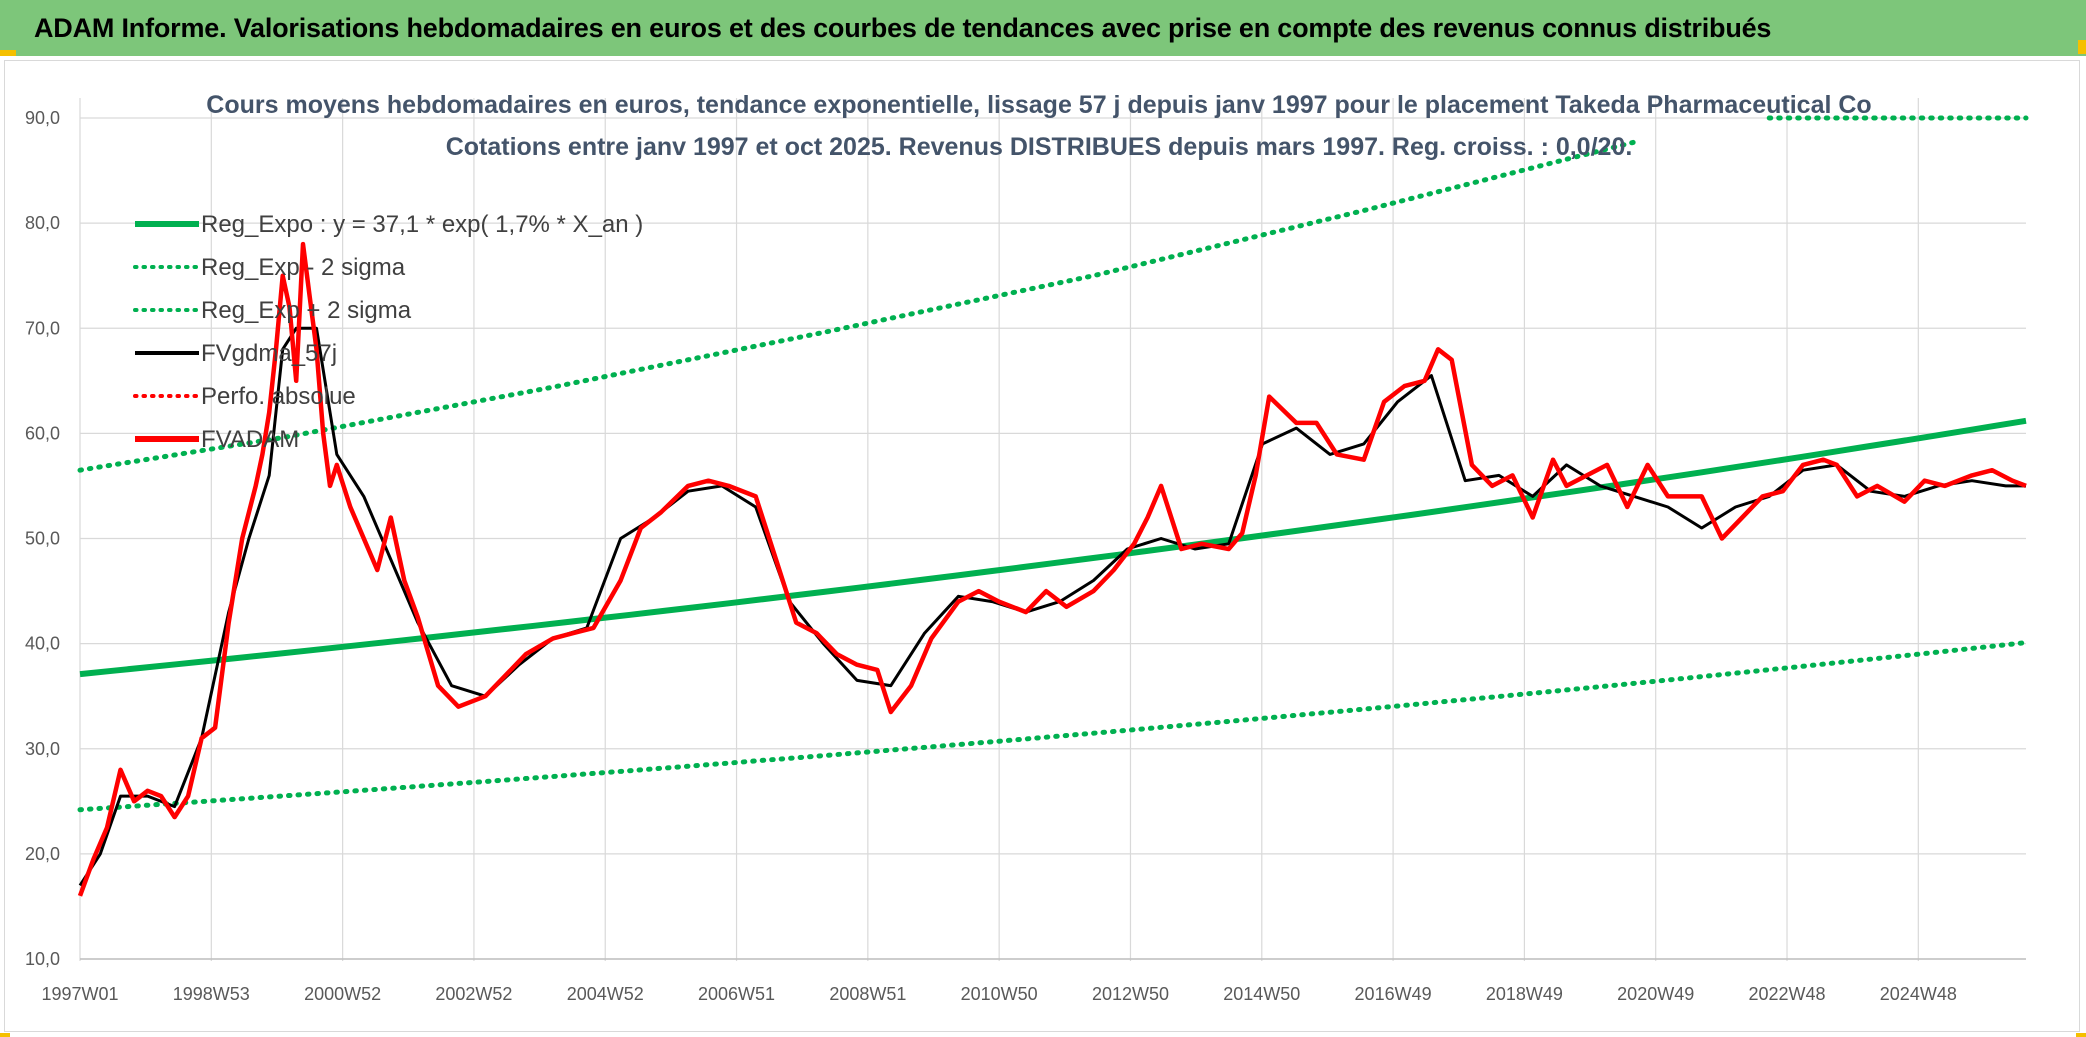 This screenshot has height=1037, width=2086. I want to click on y-tick-label: 80,0, so click(42, 223).